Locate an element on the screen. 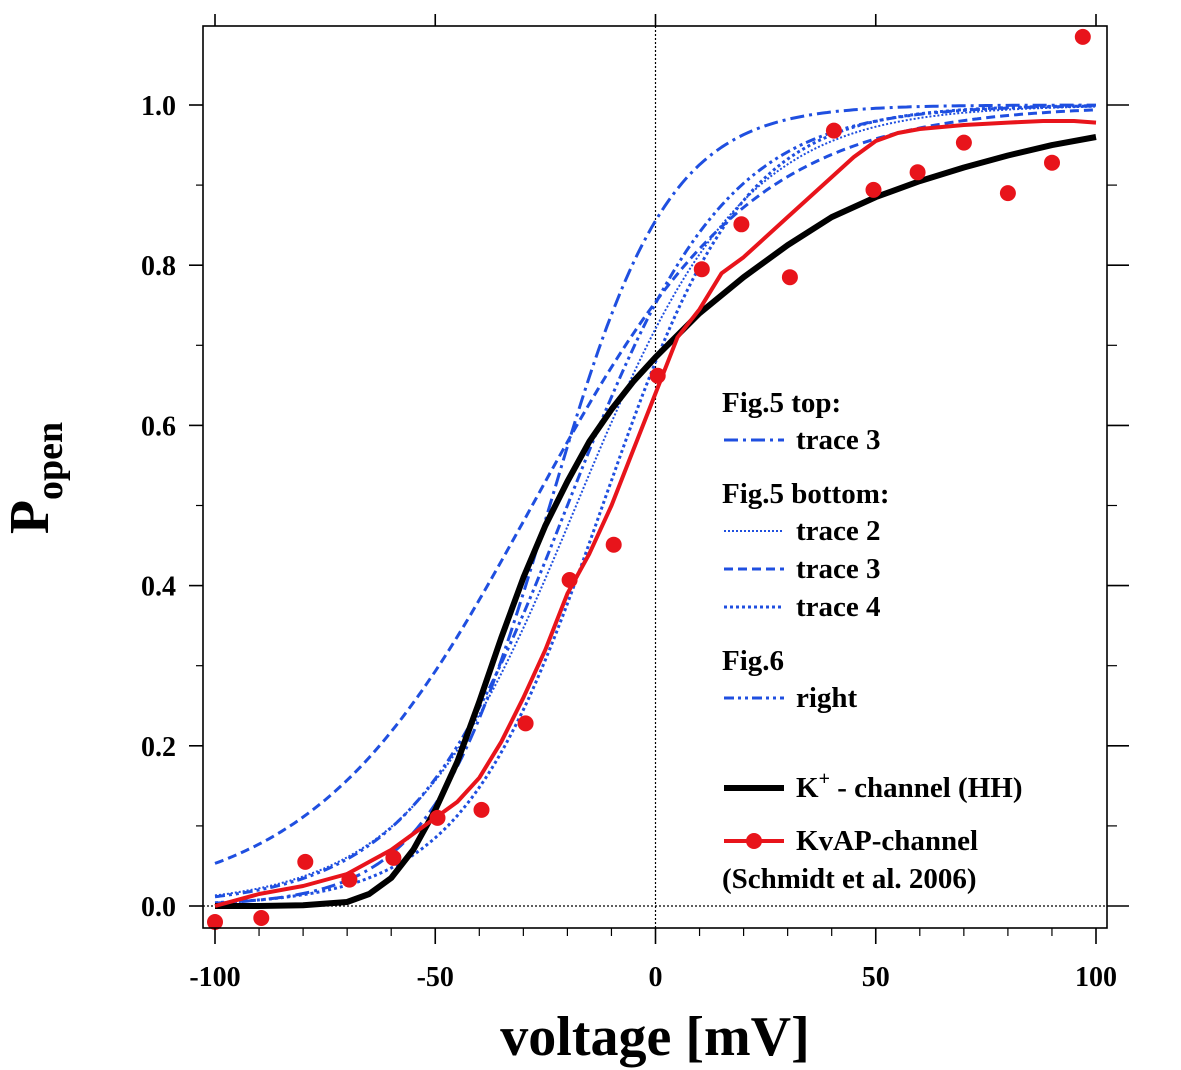  legend-heading-fig5-top: Fig.5 top: is located at coordinates (781, 403).